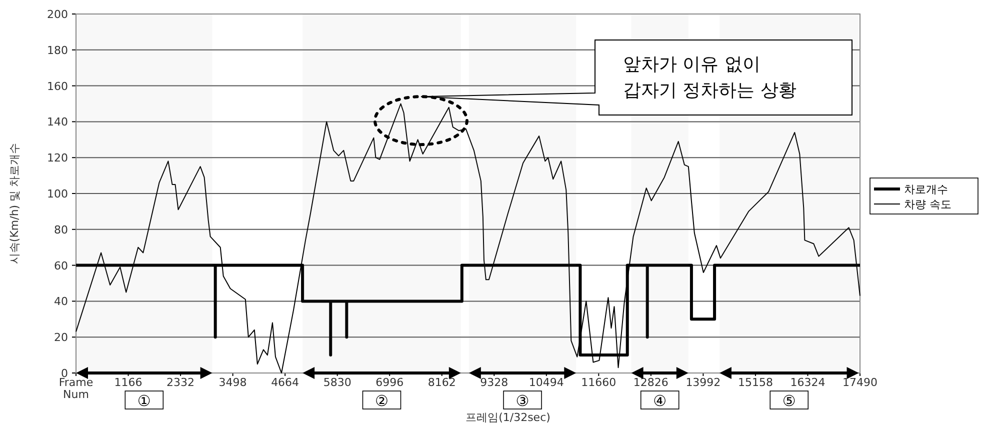  What do you see at coordinates (232, 382) in the screenshot?
I see `x-tick-label: 3498` at bounding box center [232, 382].